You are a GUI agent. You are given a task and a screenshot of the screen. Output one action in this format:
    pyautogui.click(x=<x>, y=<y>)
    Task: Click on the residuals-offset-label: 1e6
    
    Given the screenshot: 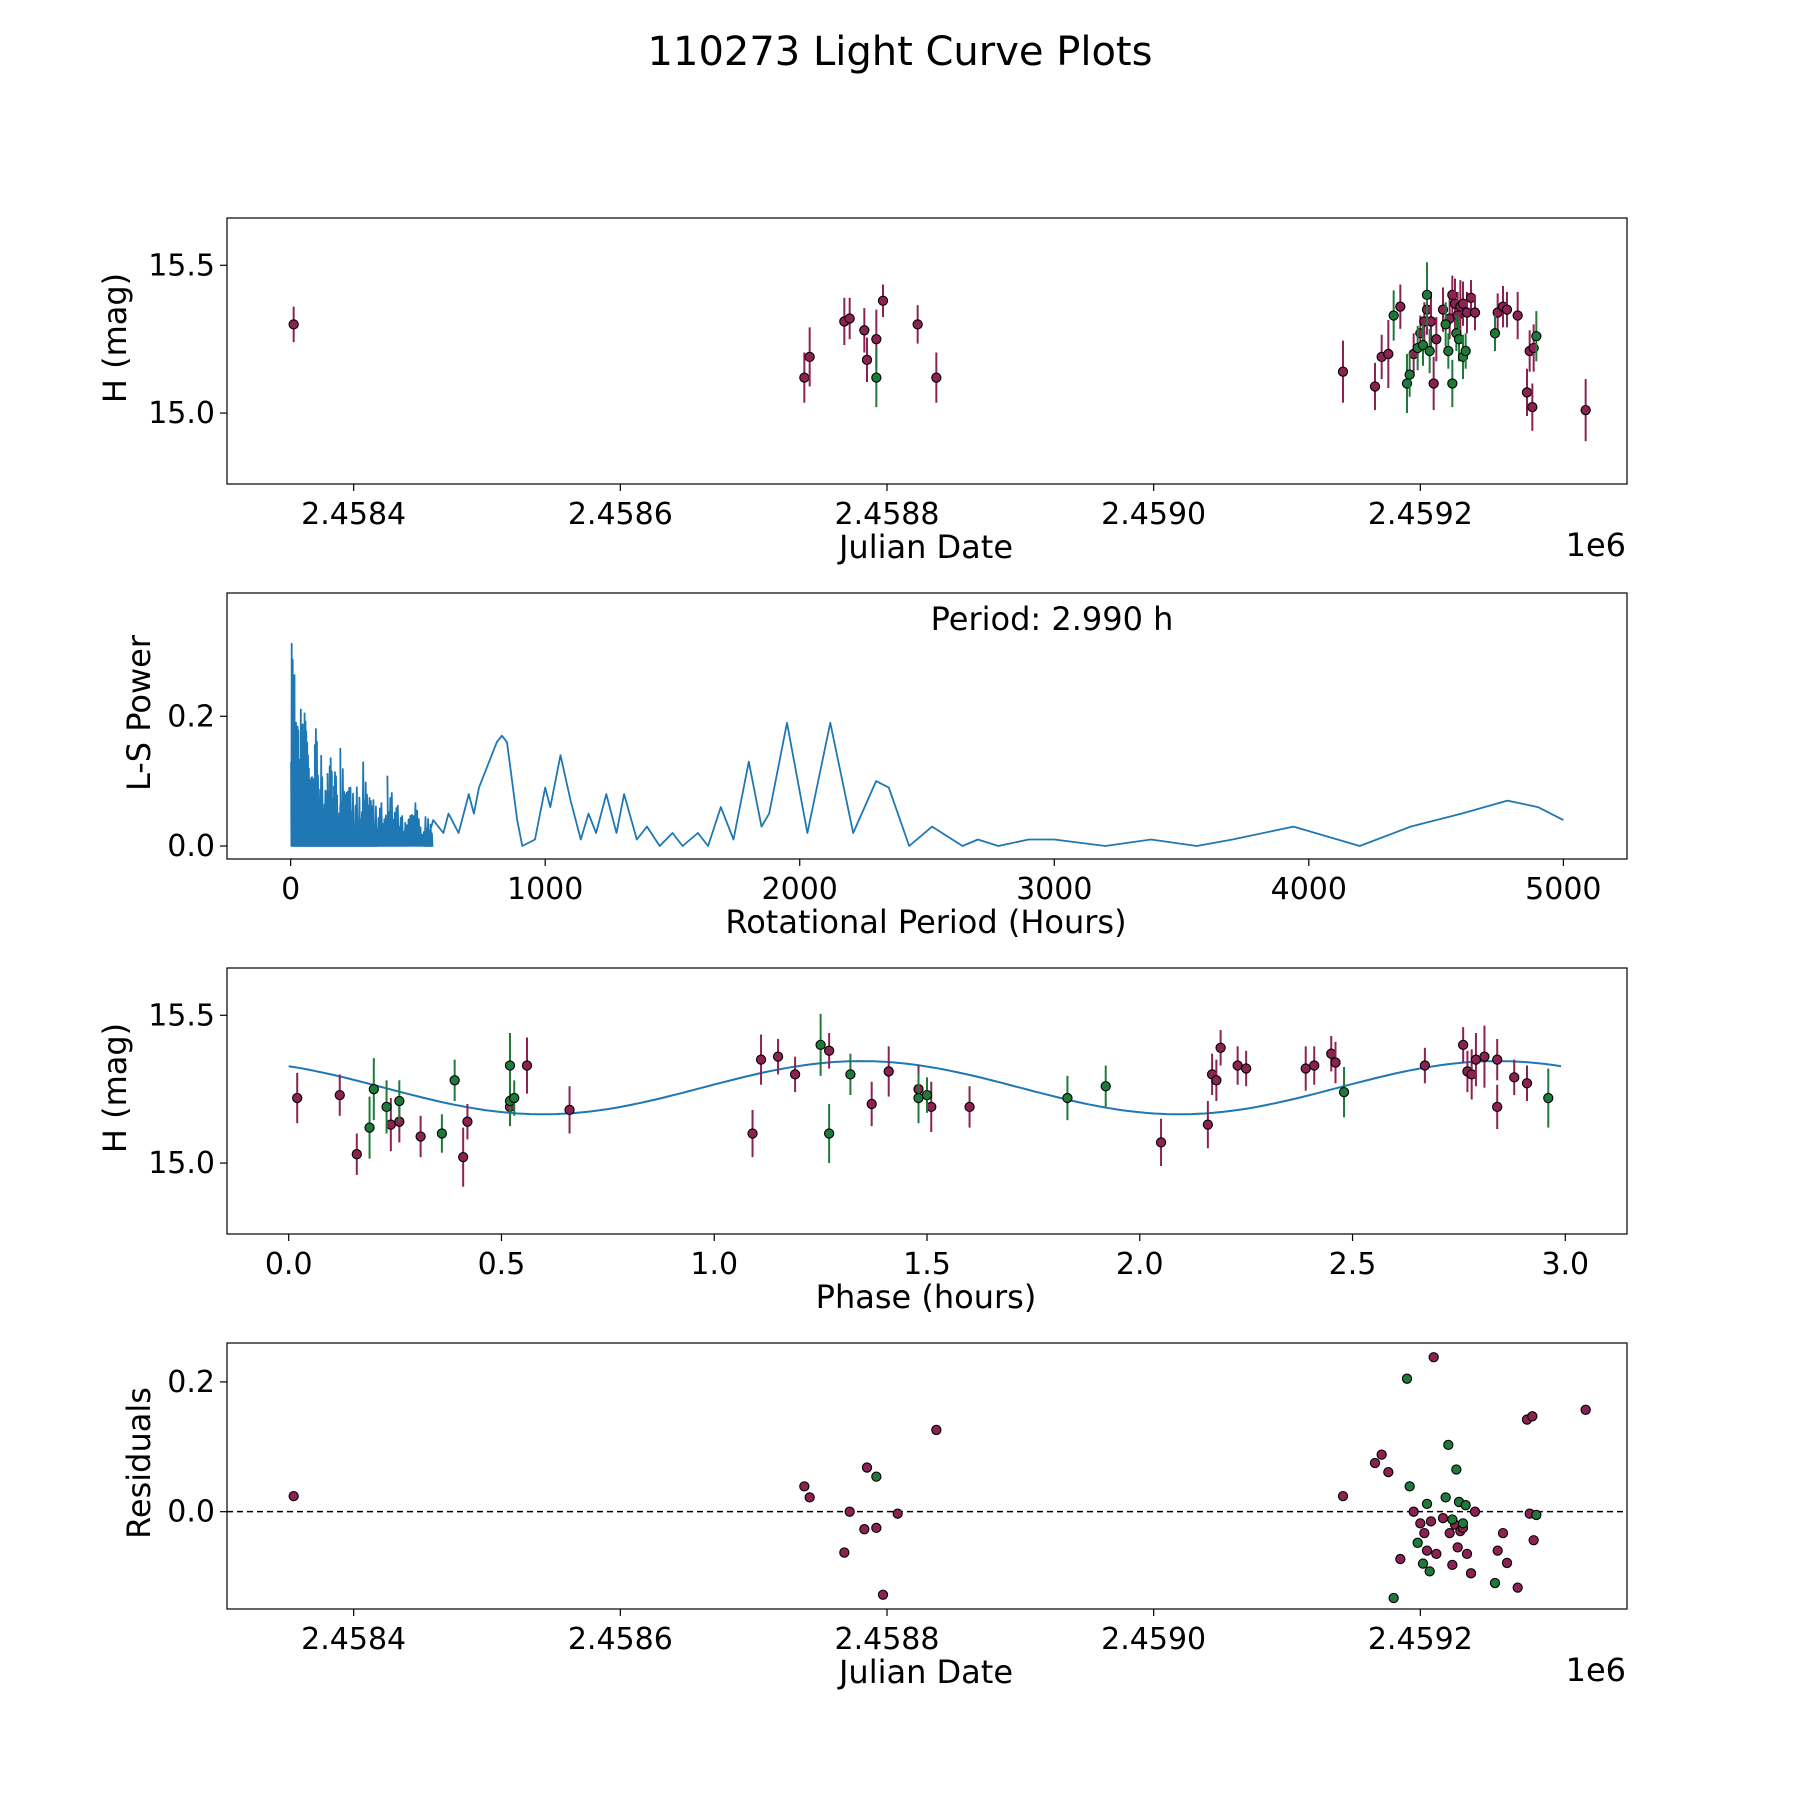 What is the action you would take?
    pyautogui.click(x=1596, y=1670)
    